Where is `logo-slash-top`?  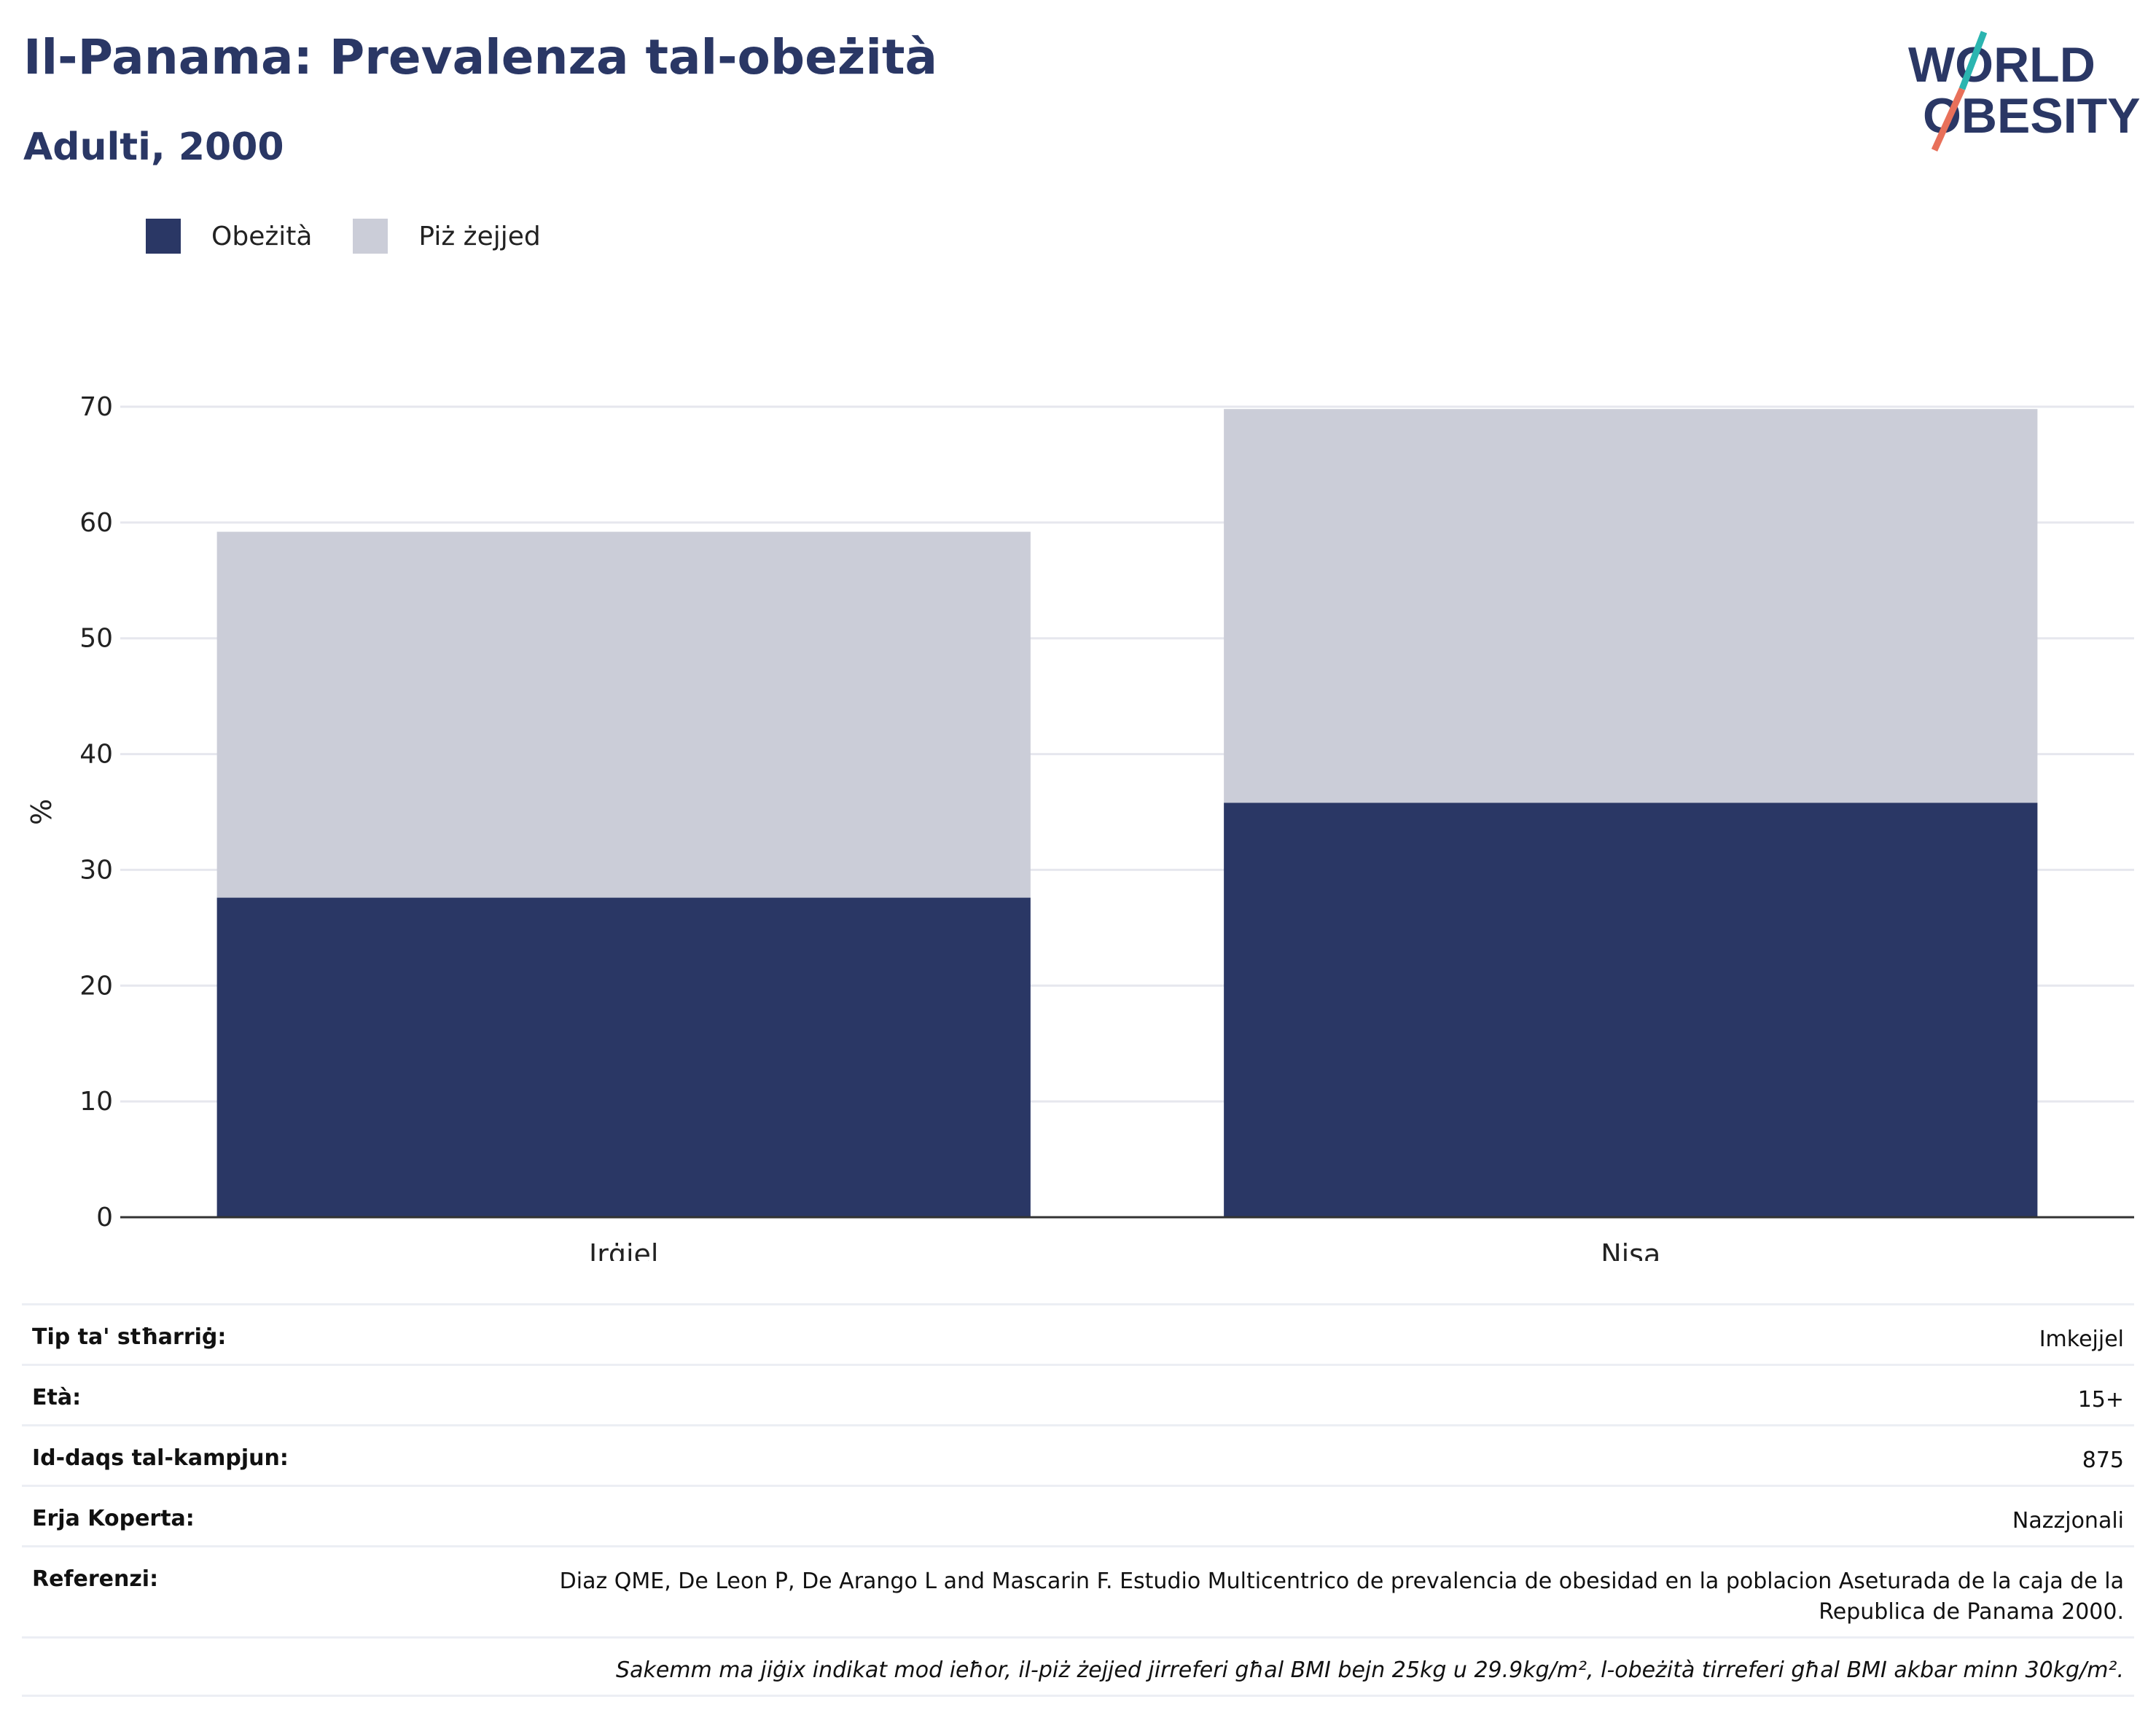
logo-slash-top is located at coordinates (1973, 60).